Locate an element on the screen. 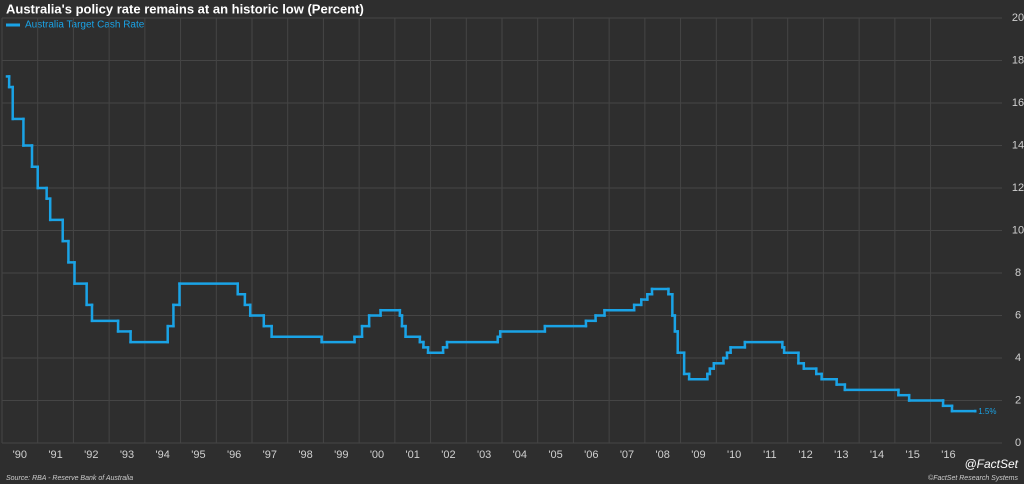 This screenshot has width=1024, height=484. y-tick-label: 12 is located at coordinates (1018, 188).